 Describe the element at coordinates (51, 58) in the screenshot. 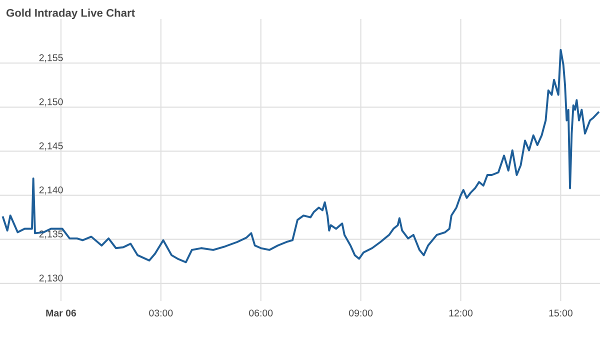

I see `y-tick-label: 2,155` at that location.